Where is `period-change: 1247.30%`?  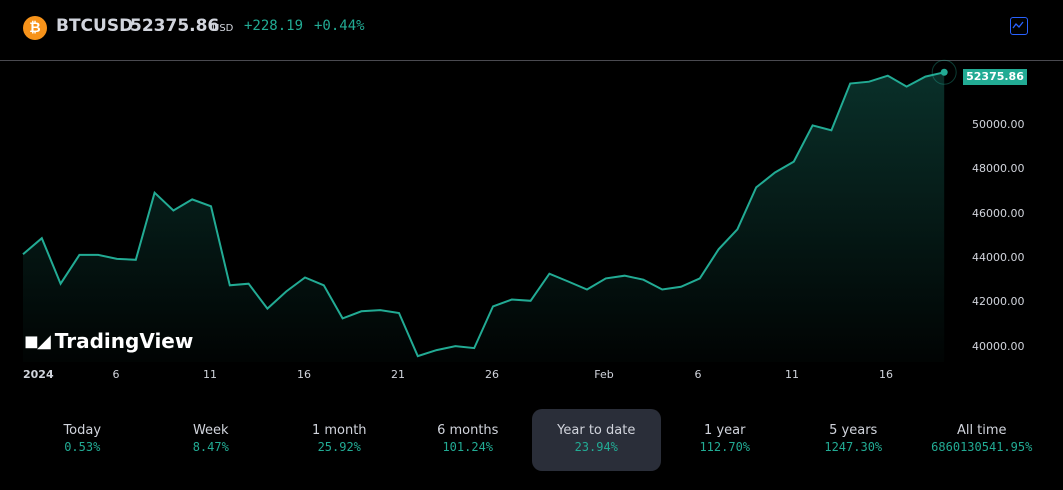 period-change: 1247.30% is located at coordinates (853, 447).